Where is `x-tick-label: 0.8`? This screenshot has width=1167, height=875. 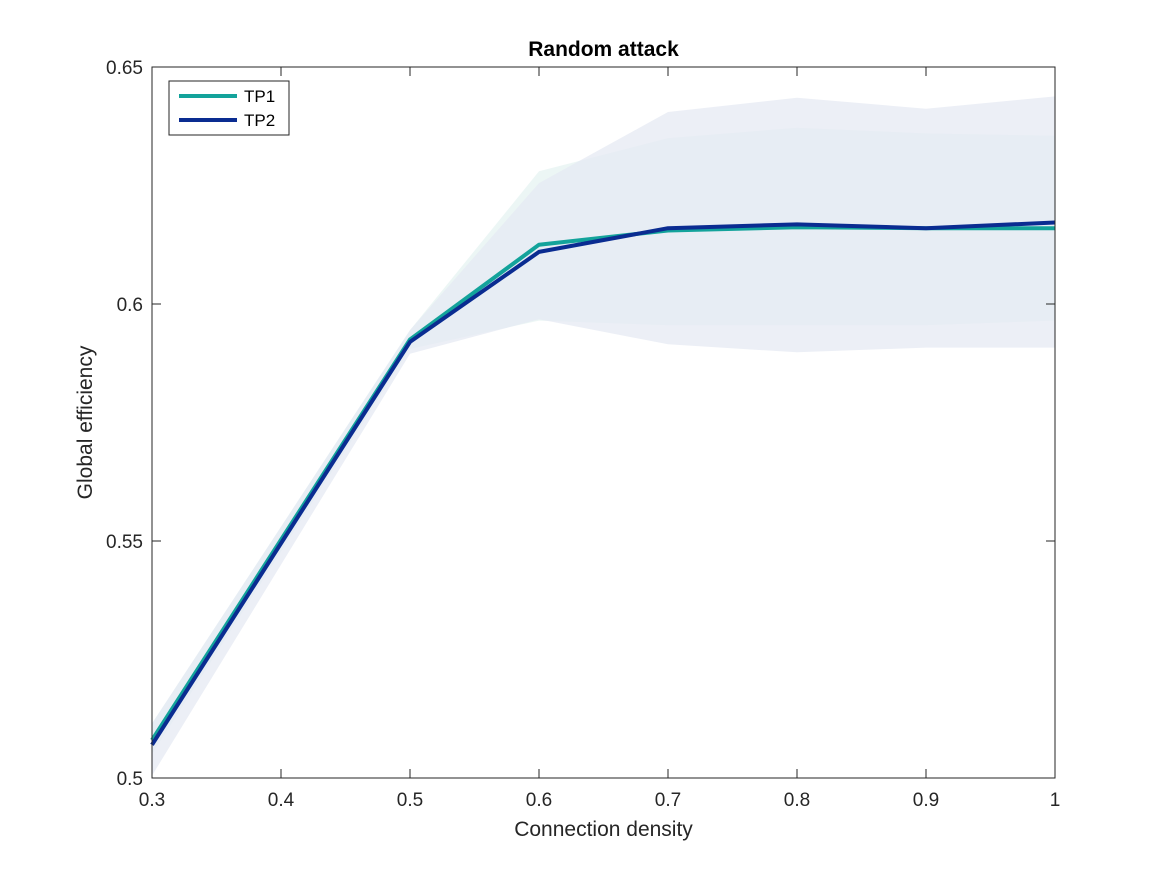
x-tick-label: 0.8 is located at coordinates (797, 800).